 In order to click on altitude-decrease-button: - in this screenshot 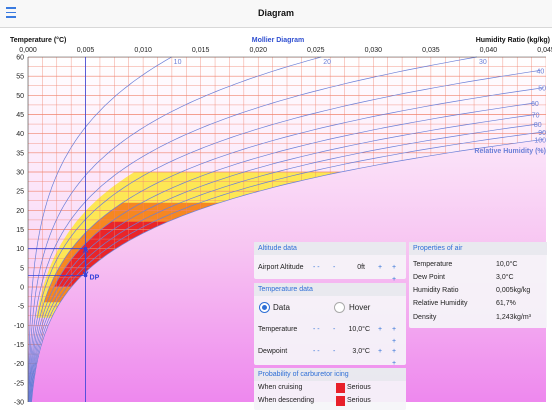, I will do `click(334, 267)`.